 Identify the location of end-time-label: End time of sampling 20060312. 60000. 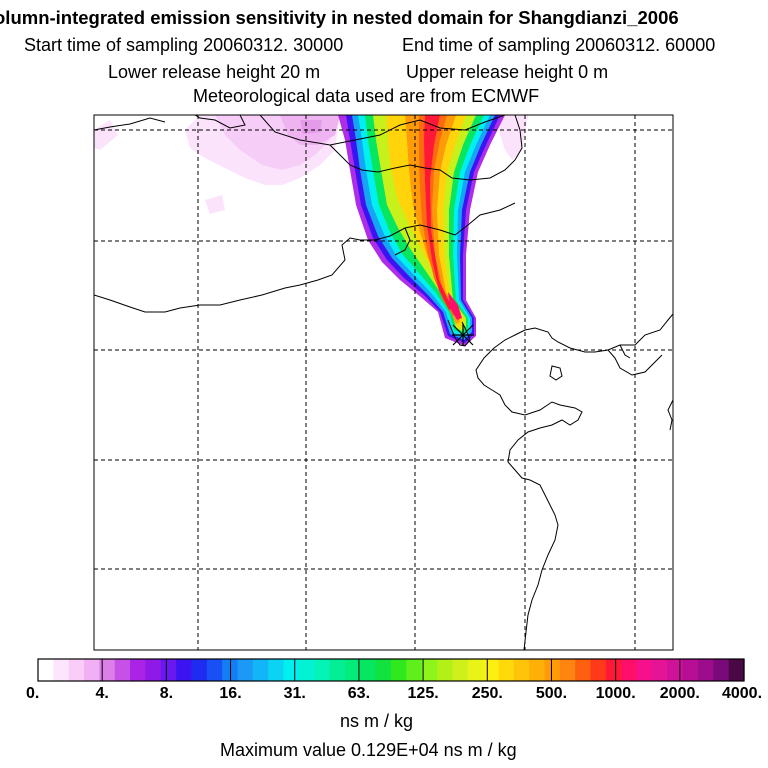
(559, 45).